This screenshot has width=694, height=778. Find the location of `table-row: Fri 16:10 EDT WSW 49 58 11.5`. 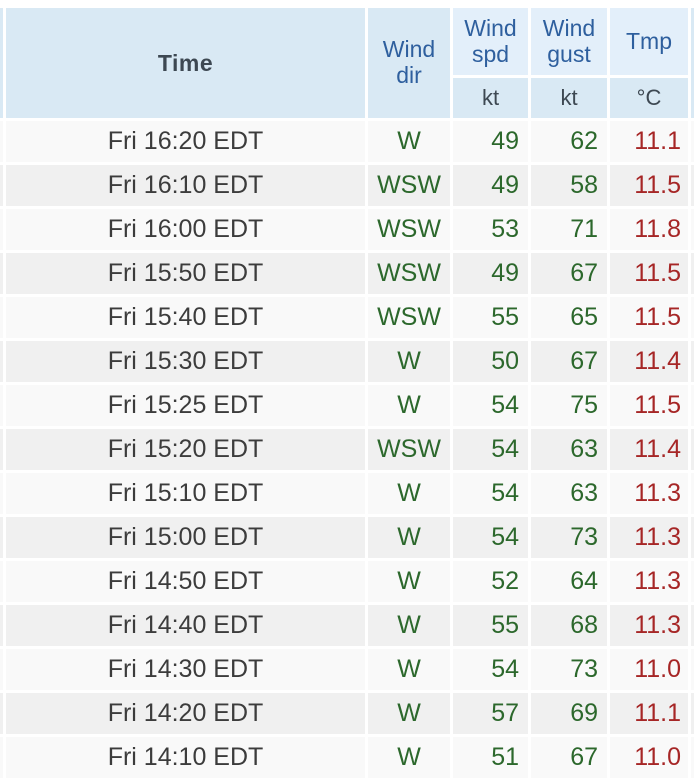

table-row: Fri 16:10 EDT WSW 49 58 11.5 is located at coordinates (347, 185).